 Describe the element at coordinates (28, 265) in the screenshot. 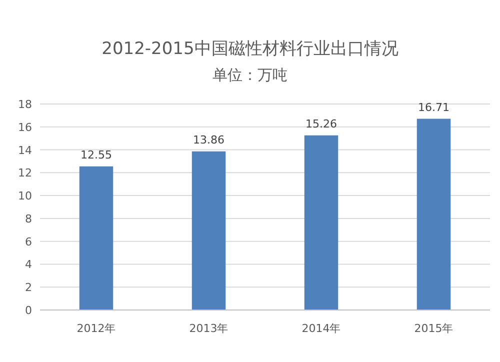

I see `y-tick-label: 4` at that location.